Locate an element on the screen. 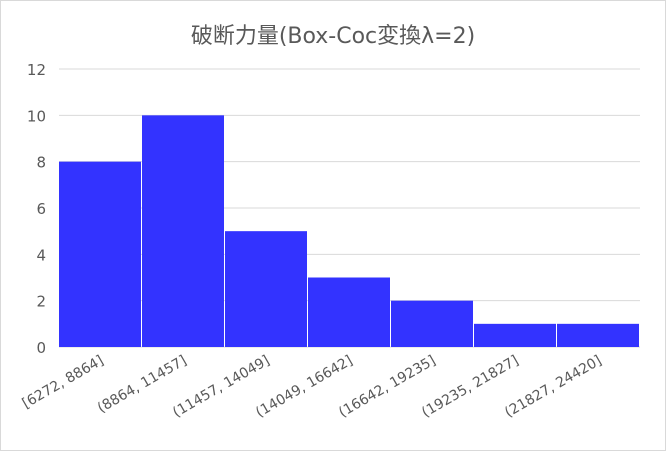  y-tick-label: 4 is located at coordinates (41, 255).